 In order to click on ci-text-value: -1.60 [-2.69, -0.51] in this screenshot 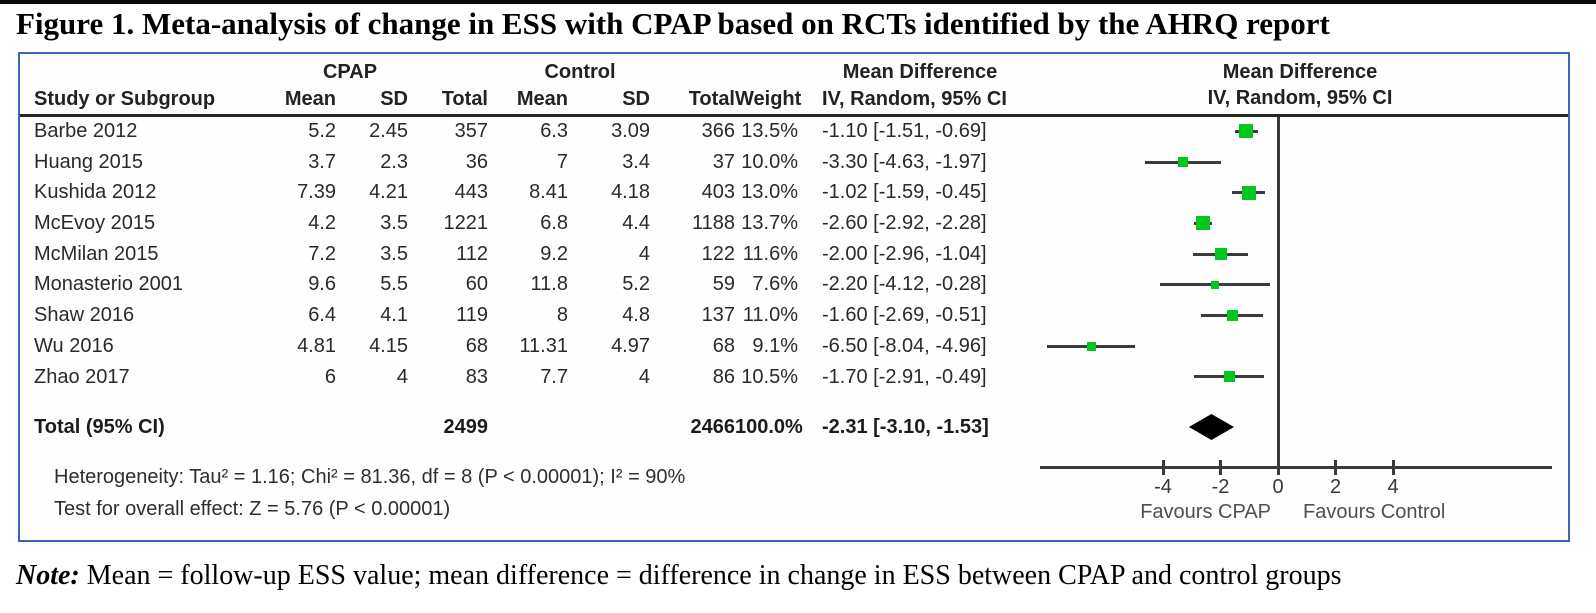, I will do `click(904, 315)`.